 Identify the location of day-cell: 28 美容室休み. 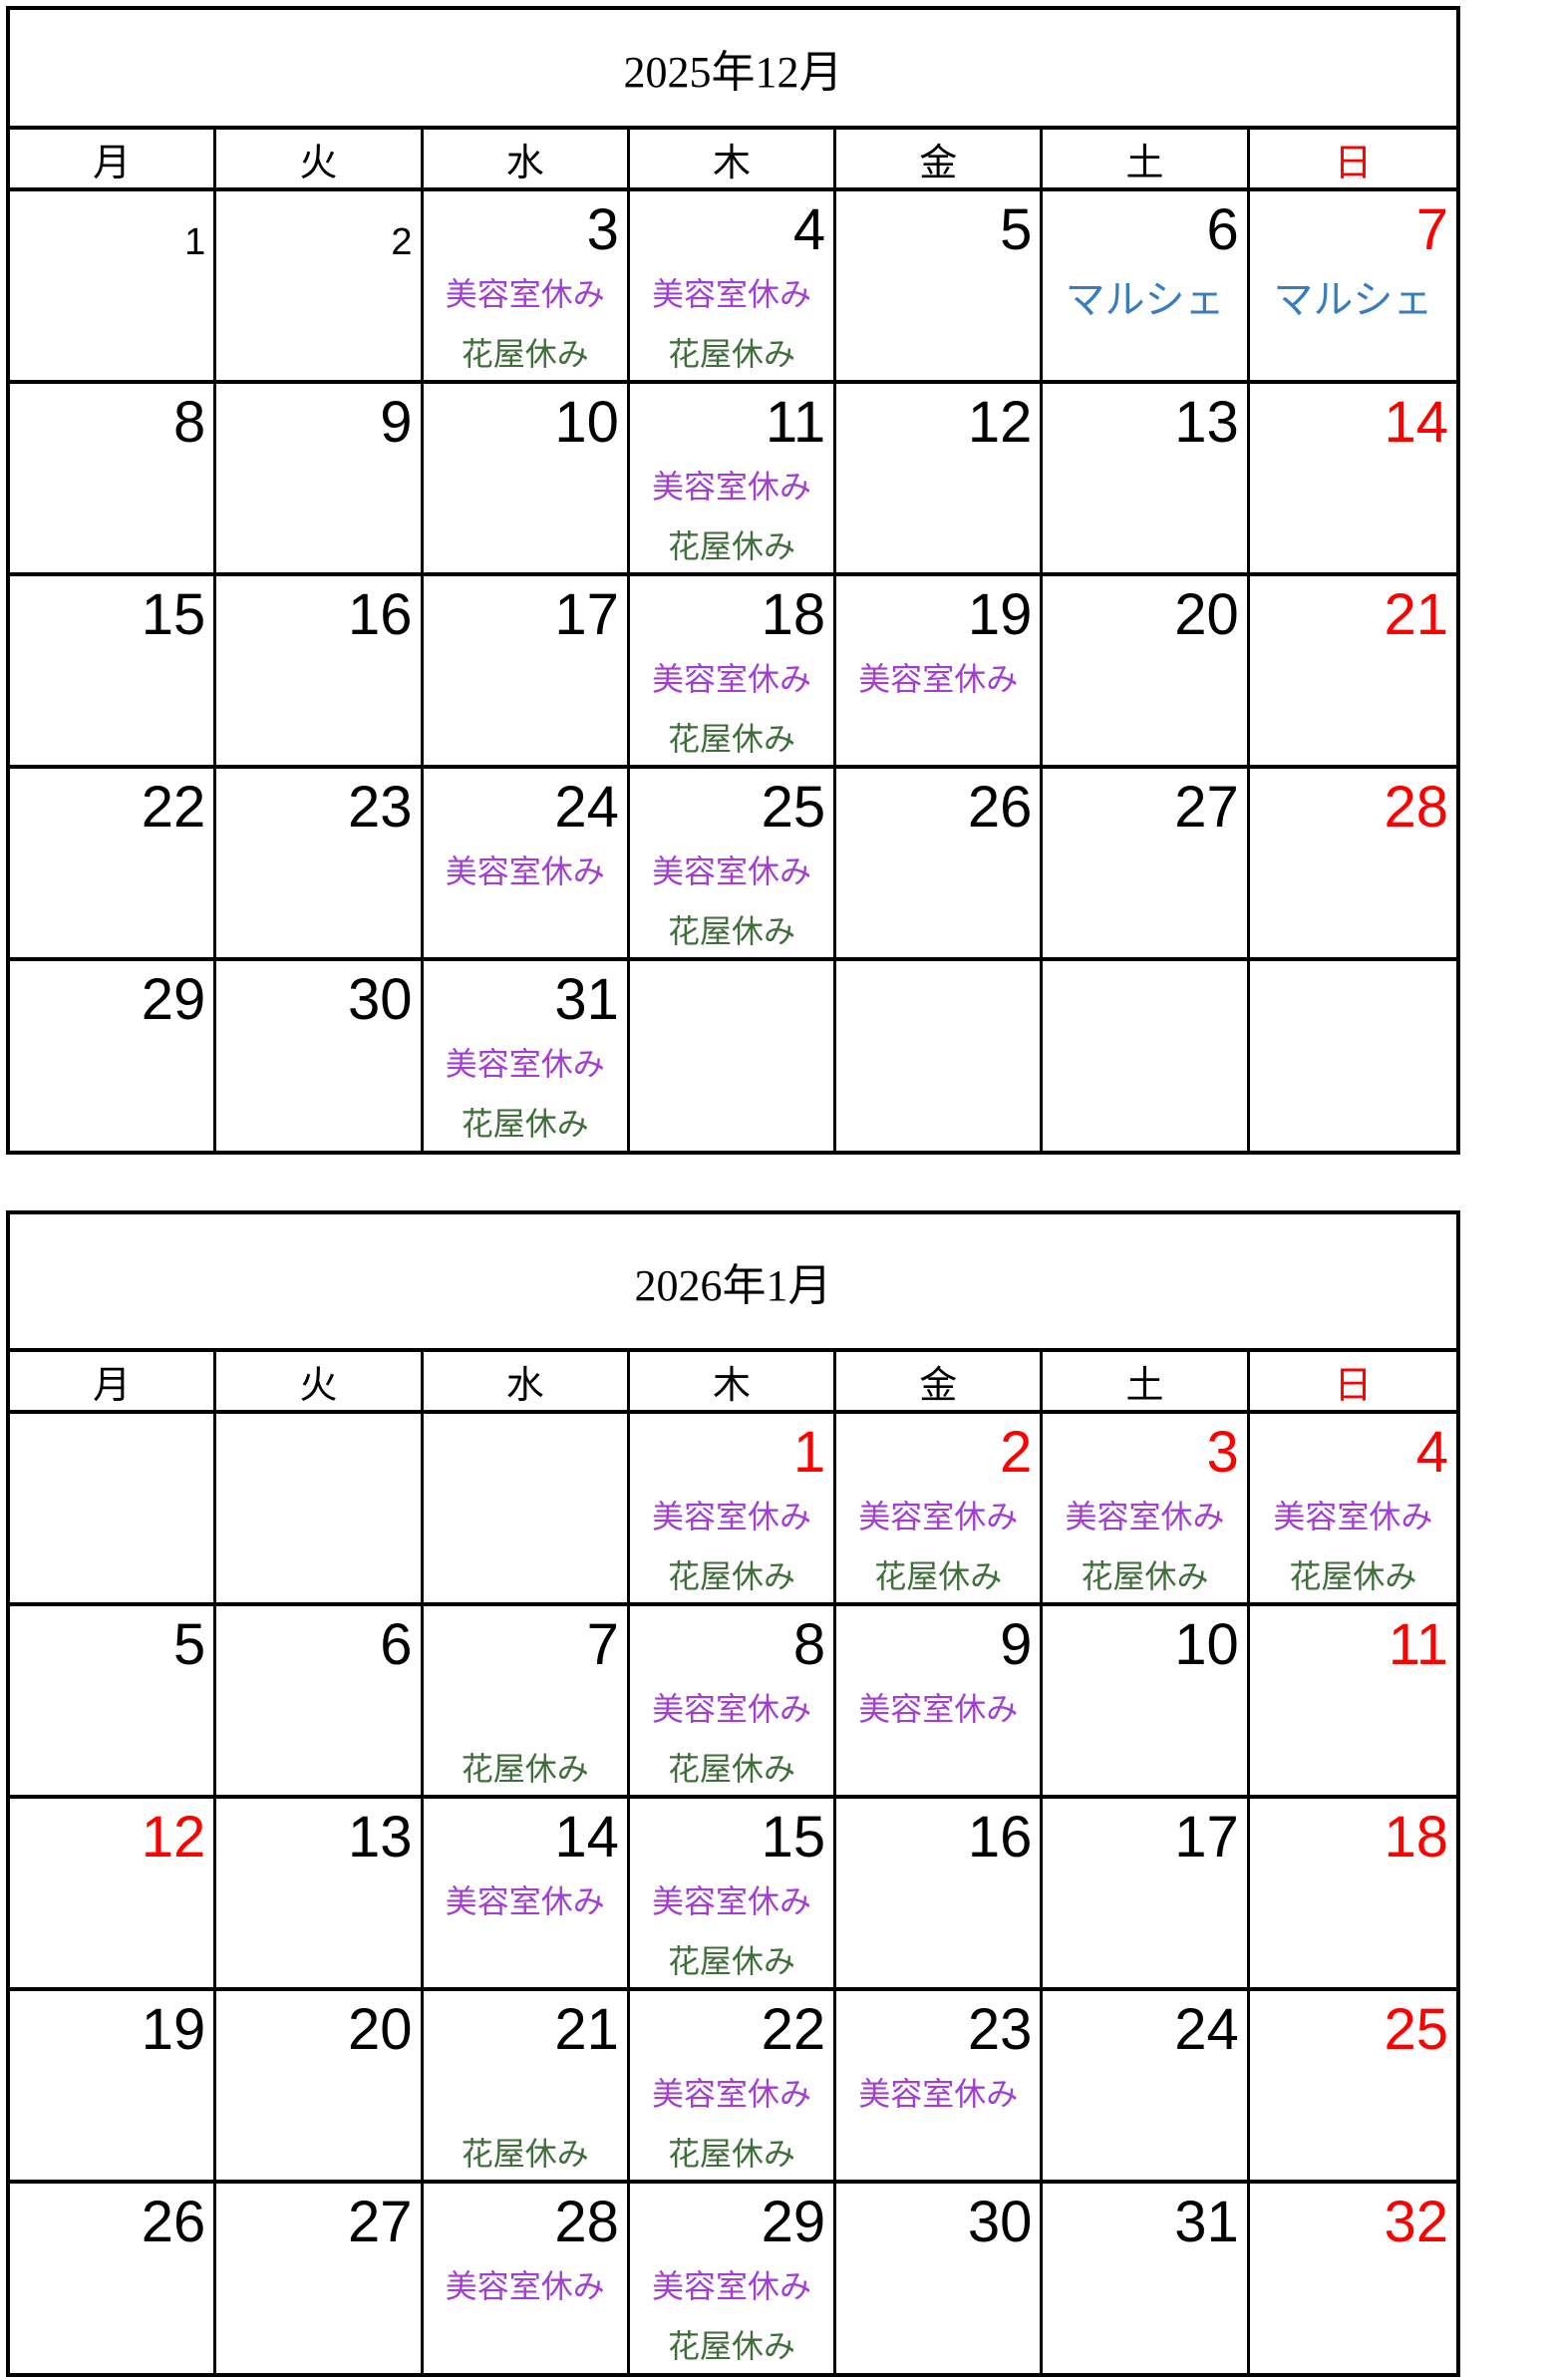
(527, 2280).